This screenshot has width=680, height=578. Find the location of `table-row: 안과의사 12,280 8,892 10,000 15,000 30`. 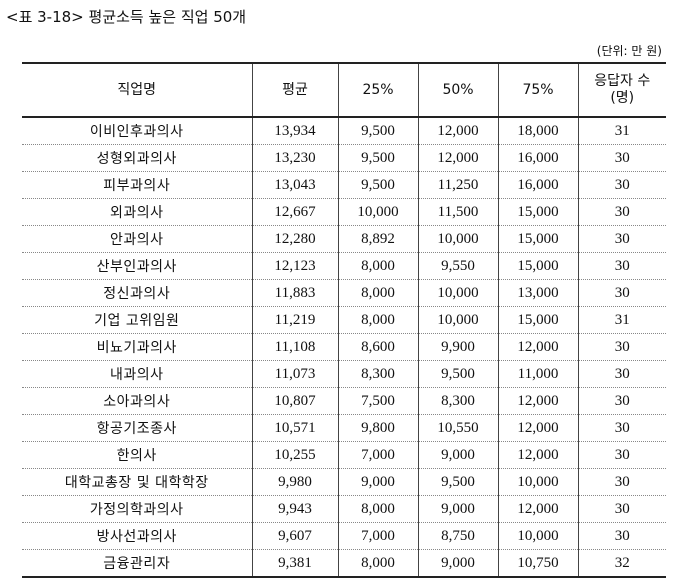

table-row: 안과의사 12,280 8,892 10,000 15,000 30 is located at coordinates (344, 239).